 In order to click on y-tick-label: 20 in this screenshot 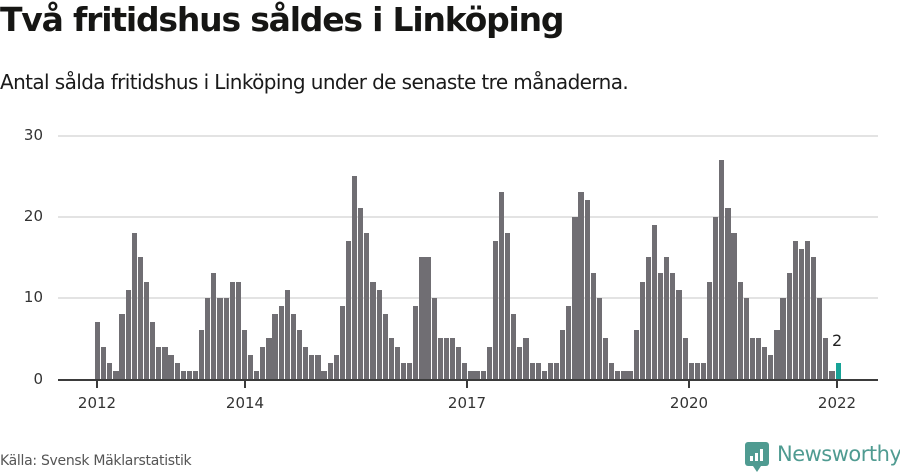, I will do `click(33, 216)`.